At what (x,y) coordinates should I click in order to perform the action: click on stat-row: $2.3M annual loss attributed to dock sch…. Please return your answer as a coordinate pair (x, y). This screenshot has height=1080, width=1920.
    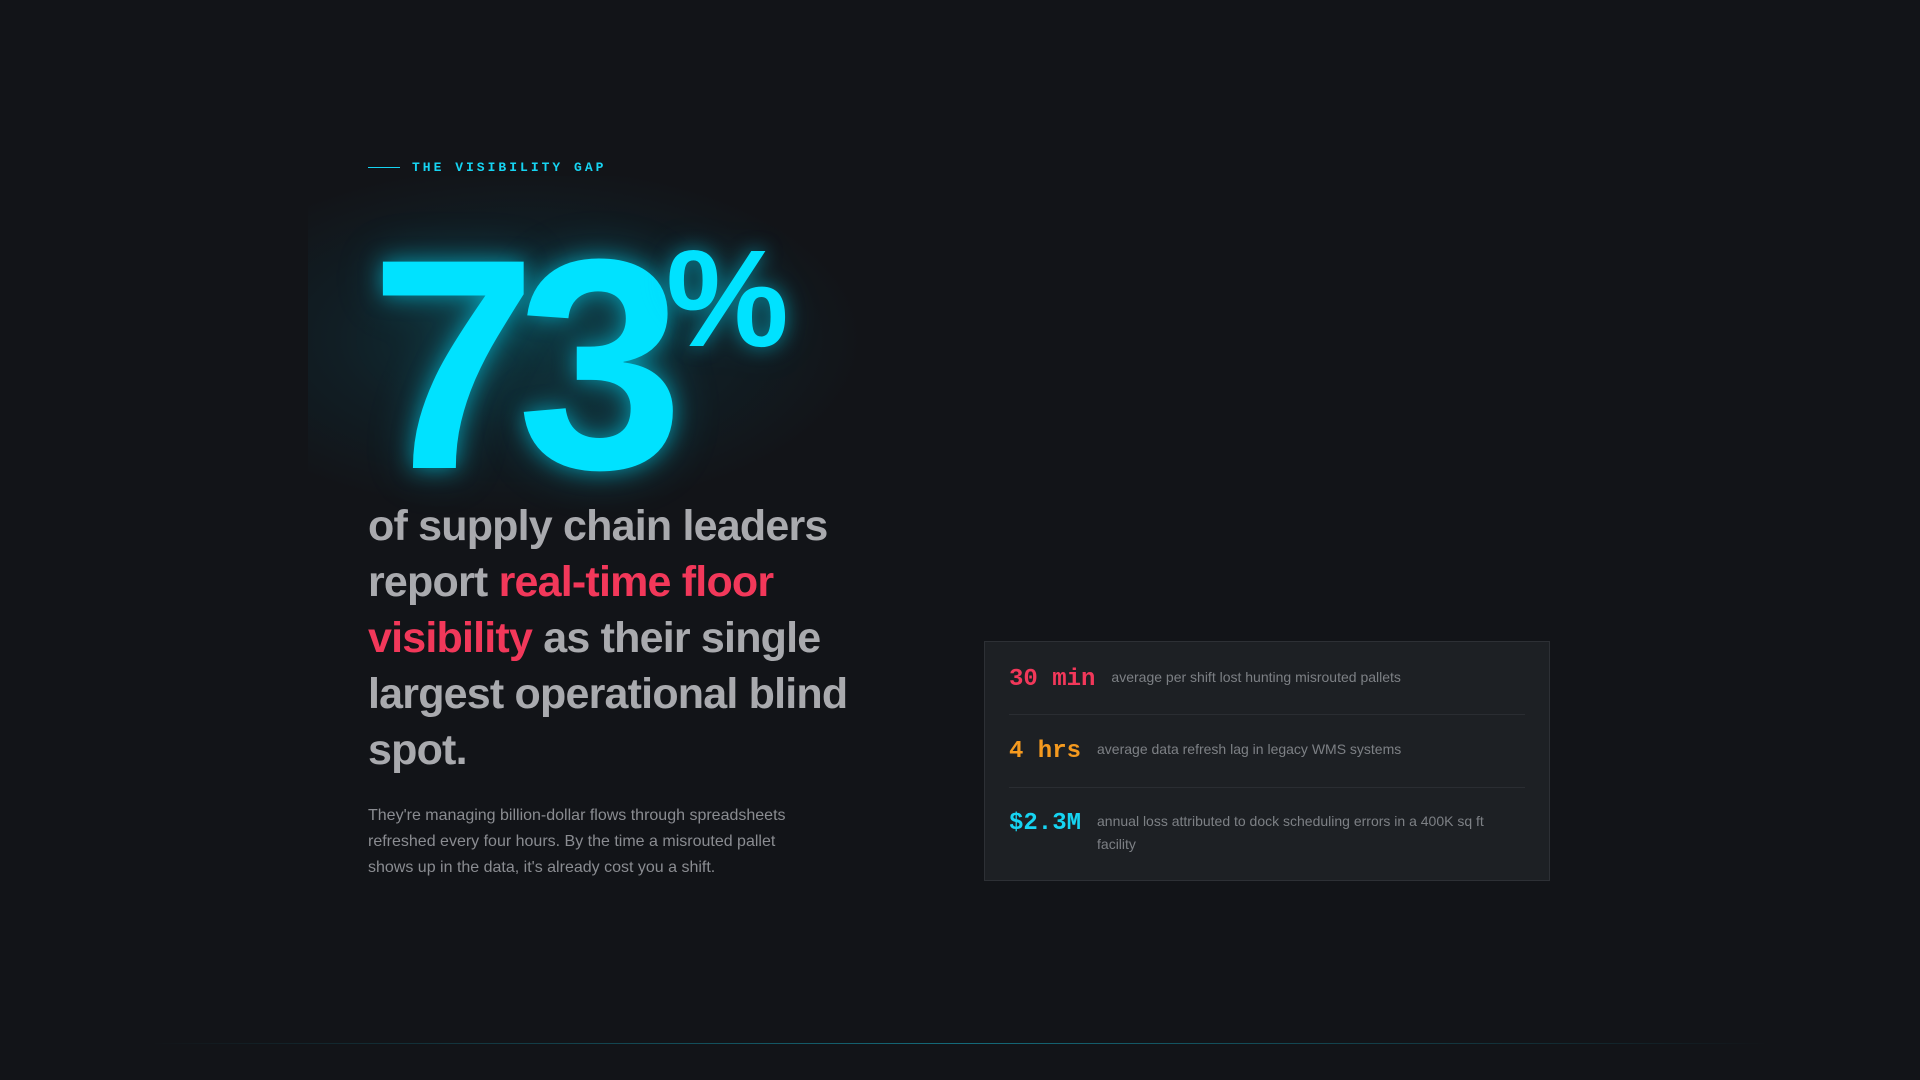
    Looking at the image, I should click on (1267, 834).